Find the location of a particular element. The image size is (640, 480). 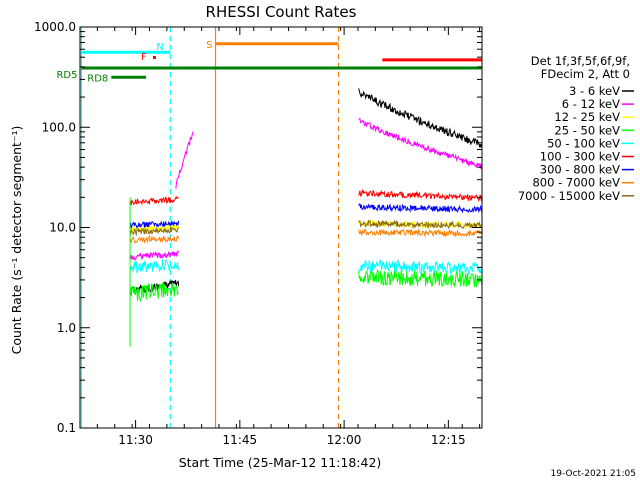

legend-label-6: 300 - 800 keV is located at coordinates (580, 170).